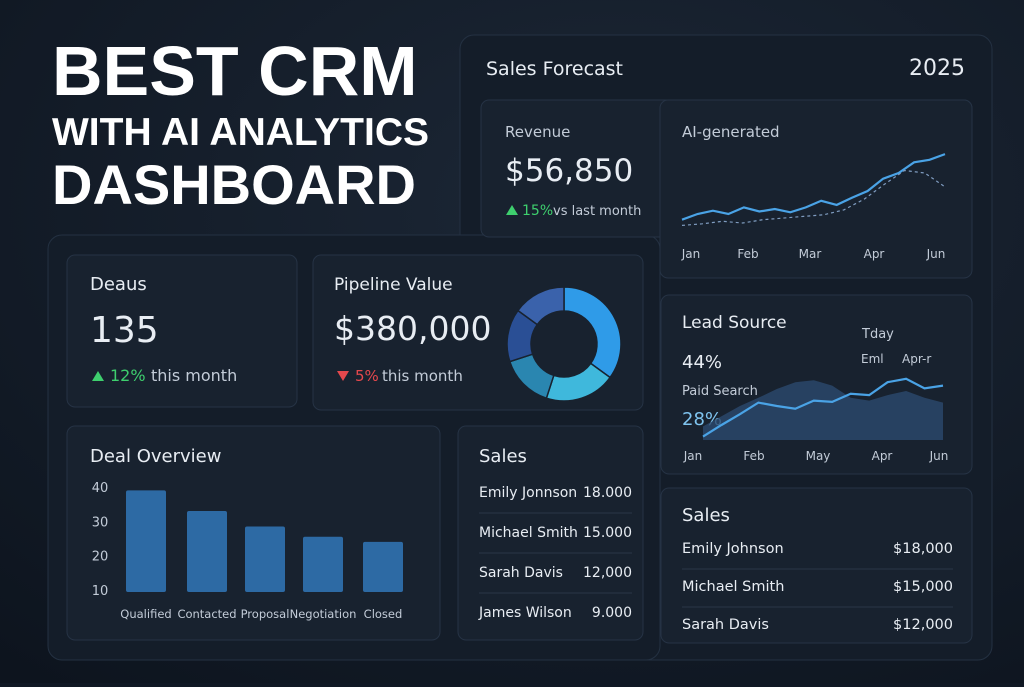 The width and height of the screenshot is (1024, 687). I want to click on card-title: Pipeline Value, so click(393, 285).